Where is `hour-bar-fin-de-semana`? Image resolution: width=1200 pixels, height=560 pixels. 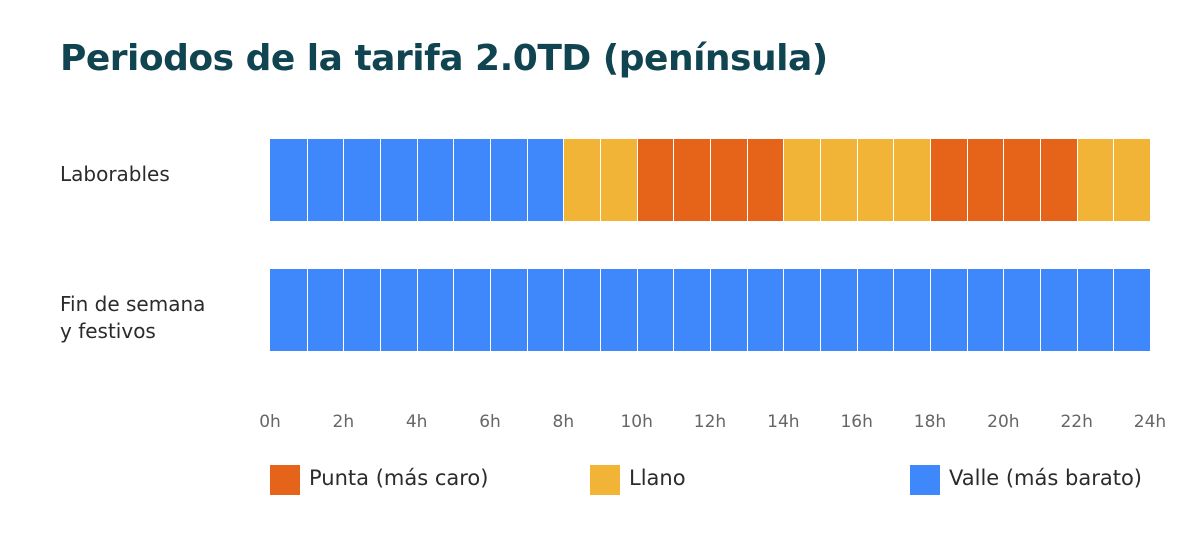 hour-bar-fin-de-semana is located at coordinates (710, 310).